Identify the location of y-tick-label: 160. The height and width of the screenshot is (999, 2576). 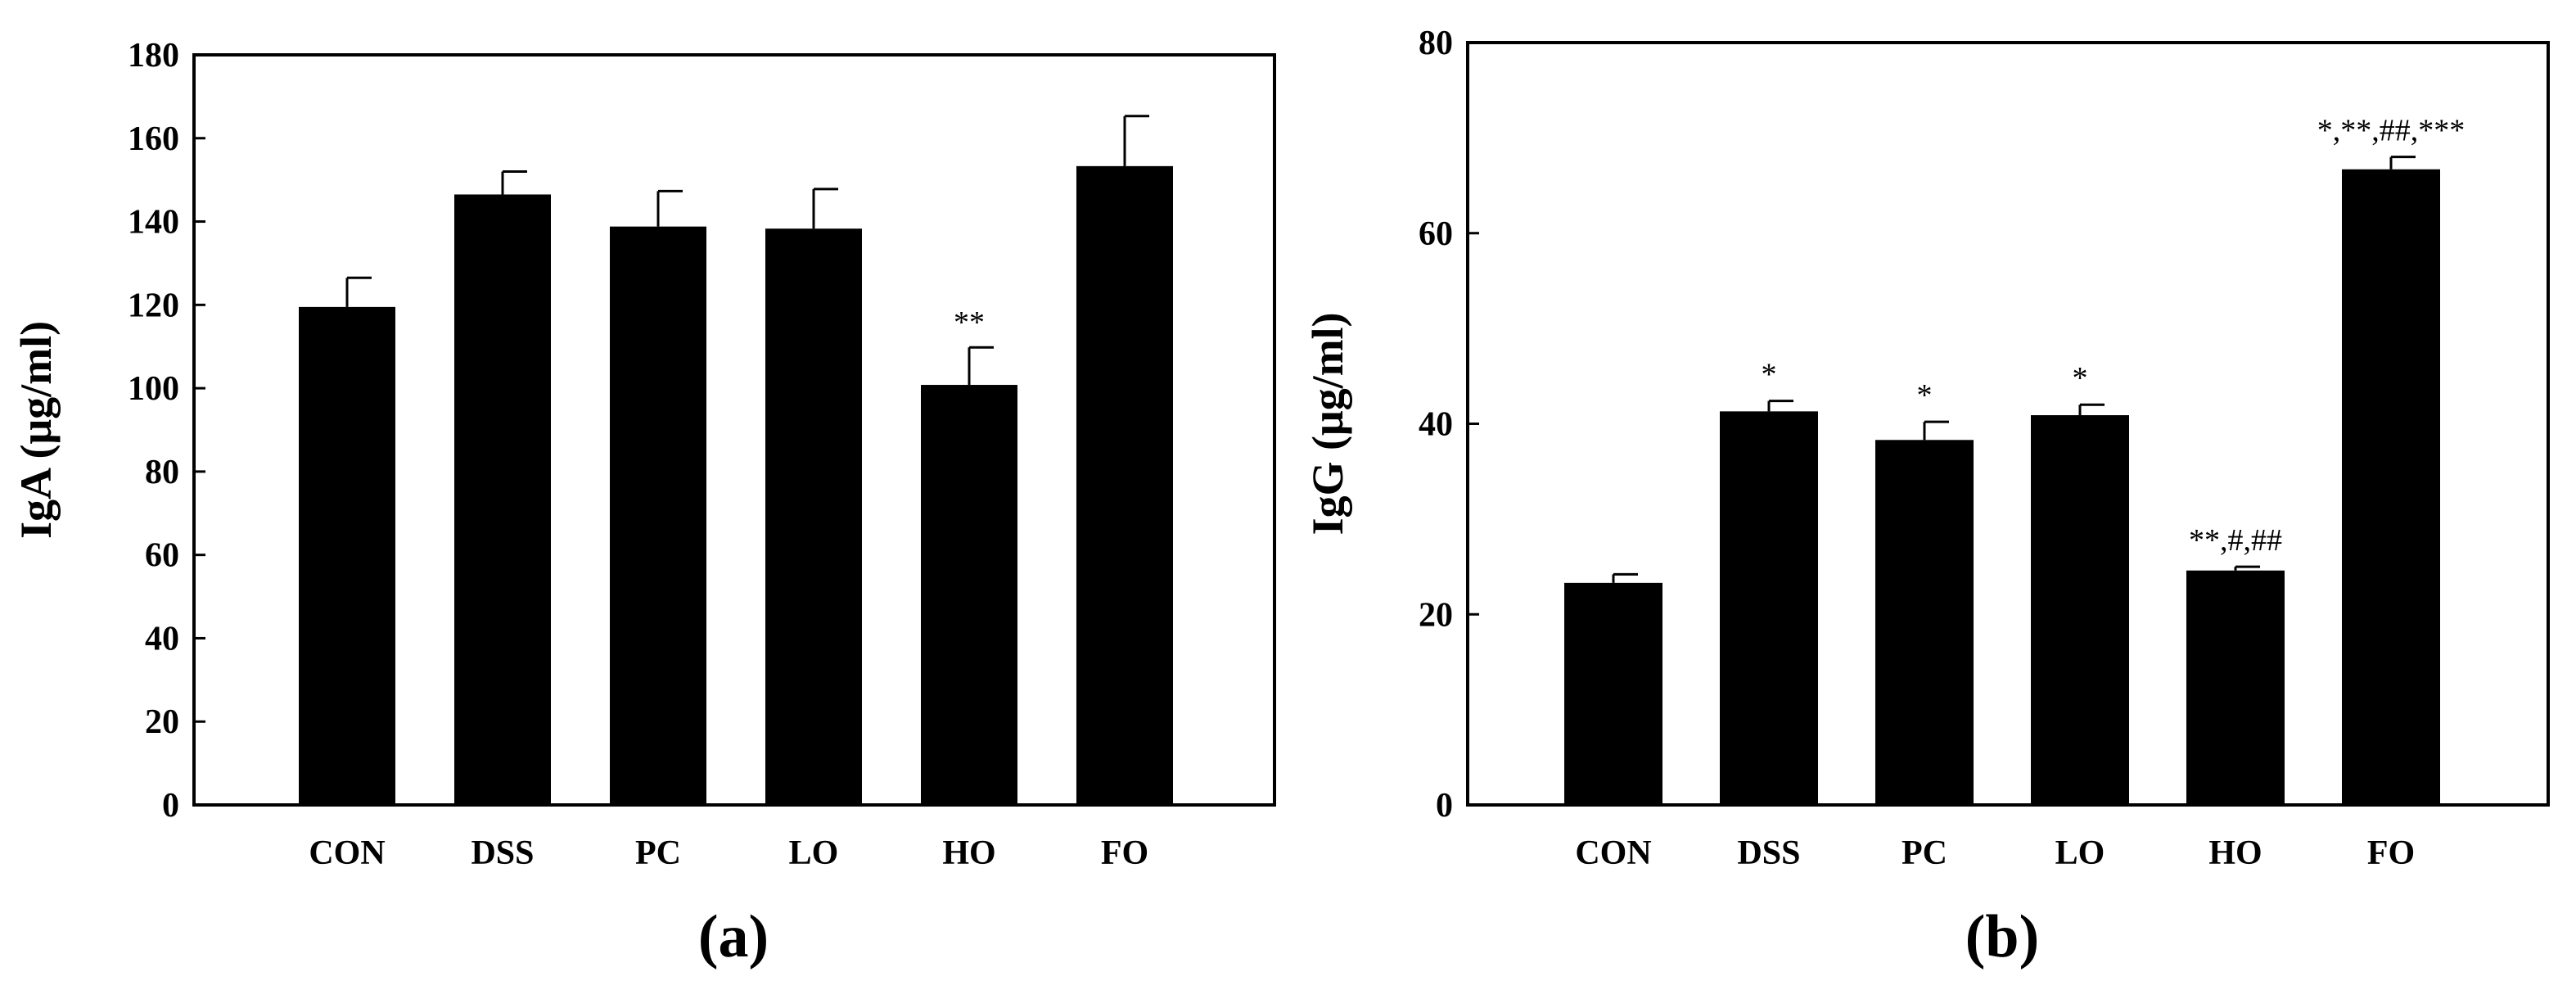
(153, 139).